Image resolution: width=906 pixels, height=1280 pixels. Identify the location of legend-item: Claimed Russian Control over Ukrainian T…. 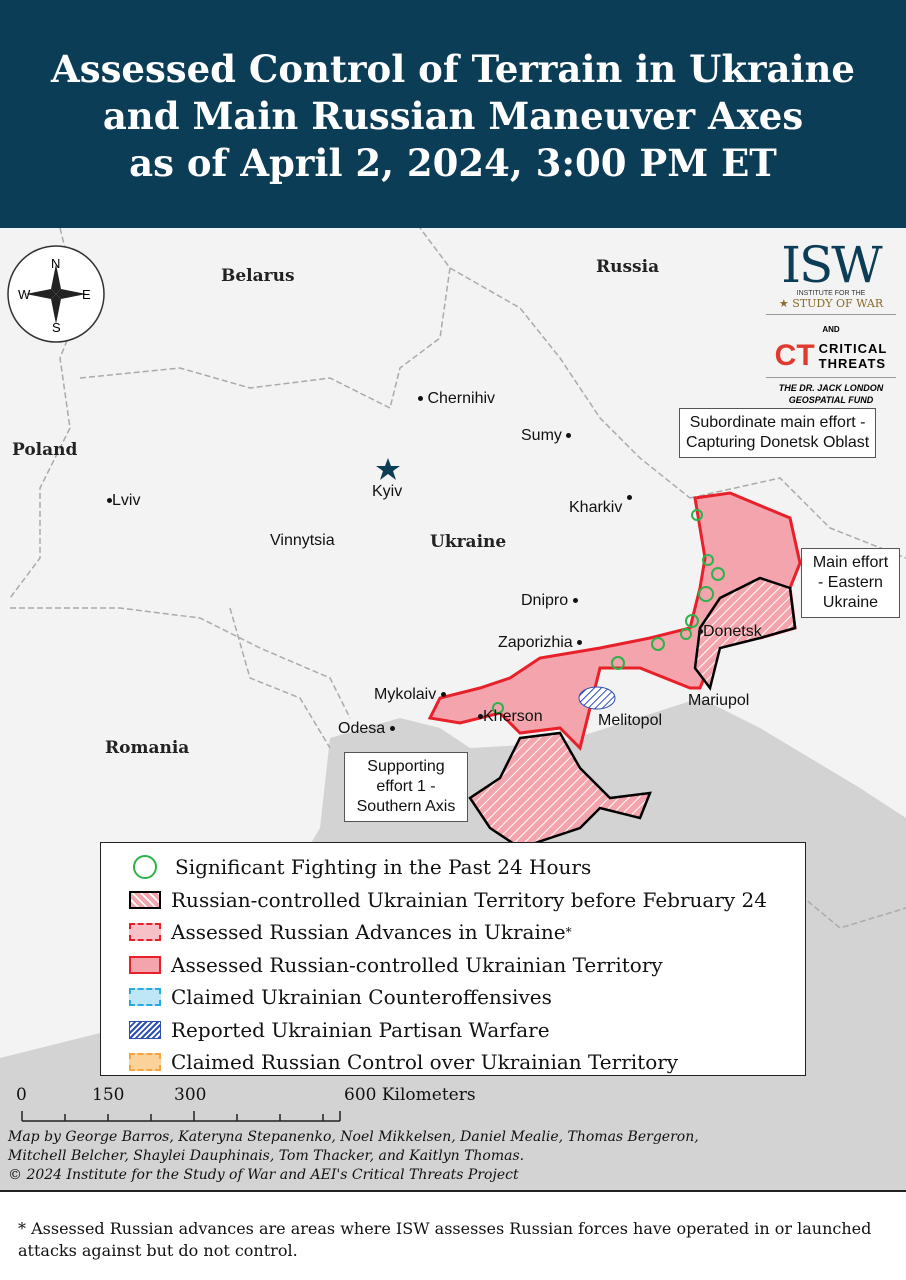
(467, 1062).